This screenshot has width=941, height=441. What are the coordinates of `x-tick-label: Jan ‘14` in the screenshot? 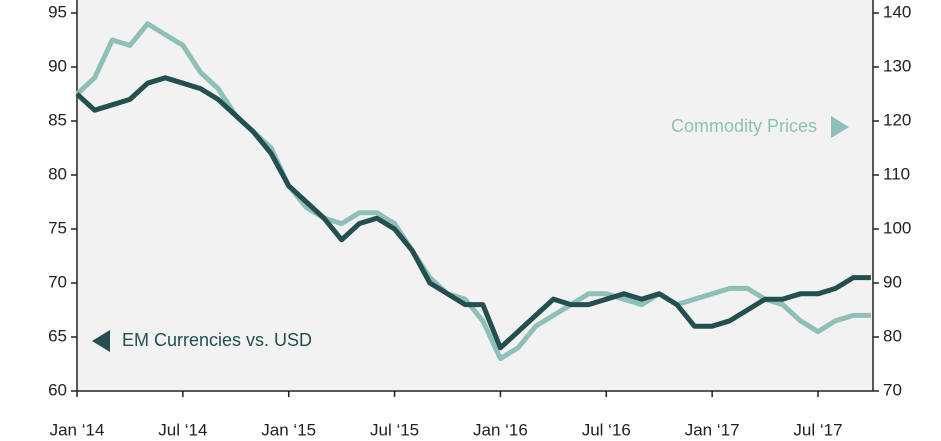 It's located at (77, 429).